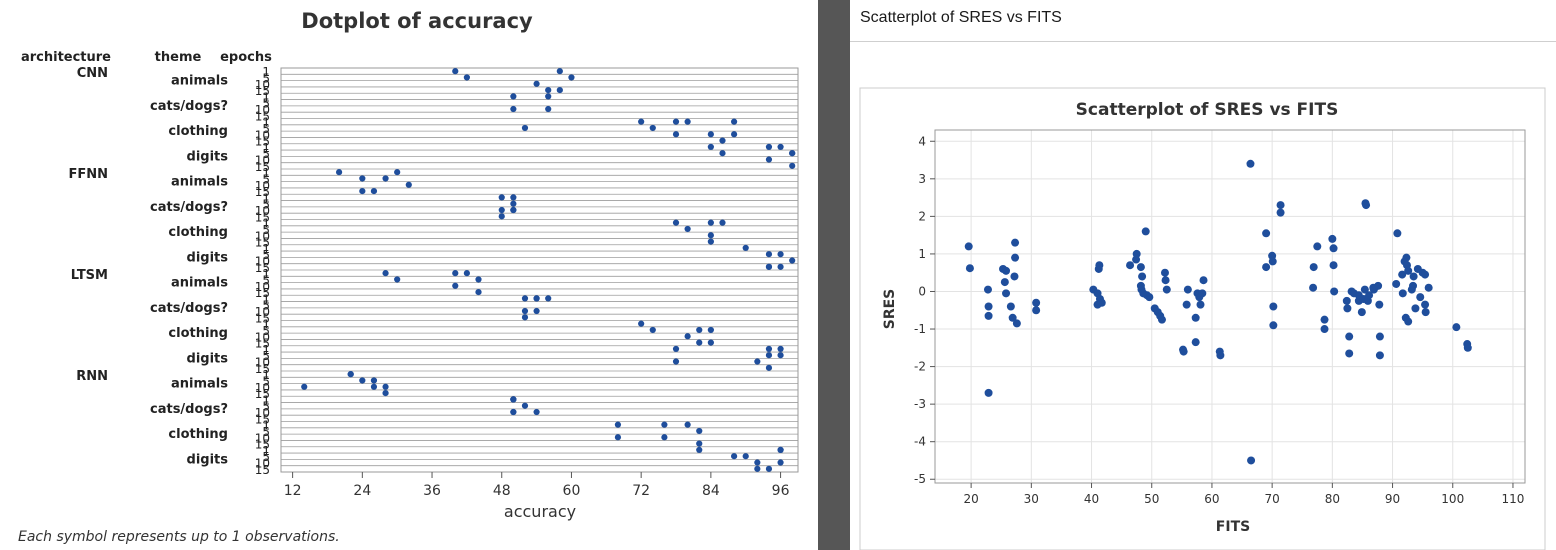 The height and width of the screenshot is (550, 1556). Describe the element at coordinates (540, 511) in the screenshot. I see `dotplot-x-axis-label: accuracy` at that location.